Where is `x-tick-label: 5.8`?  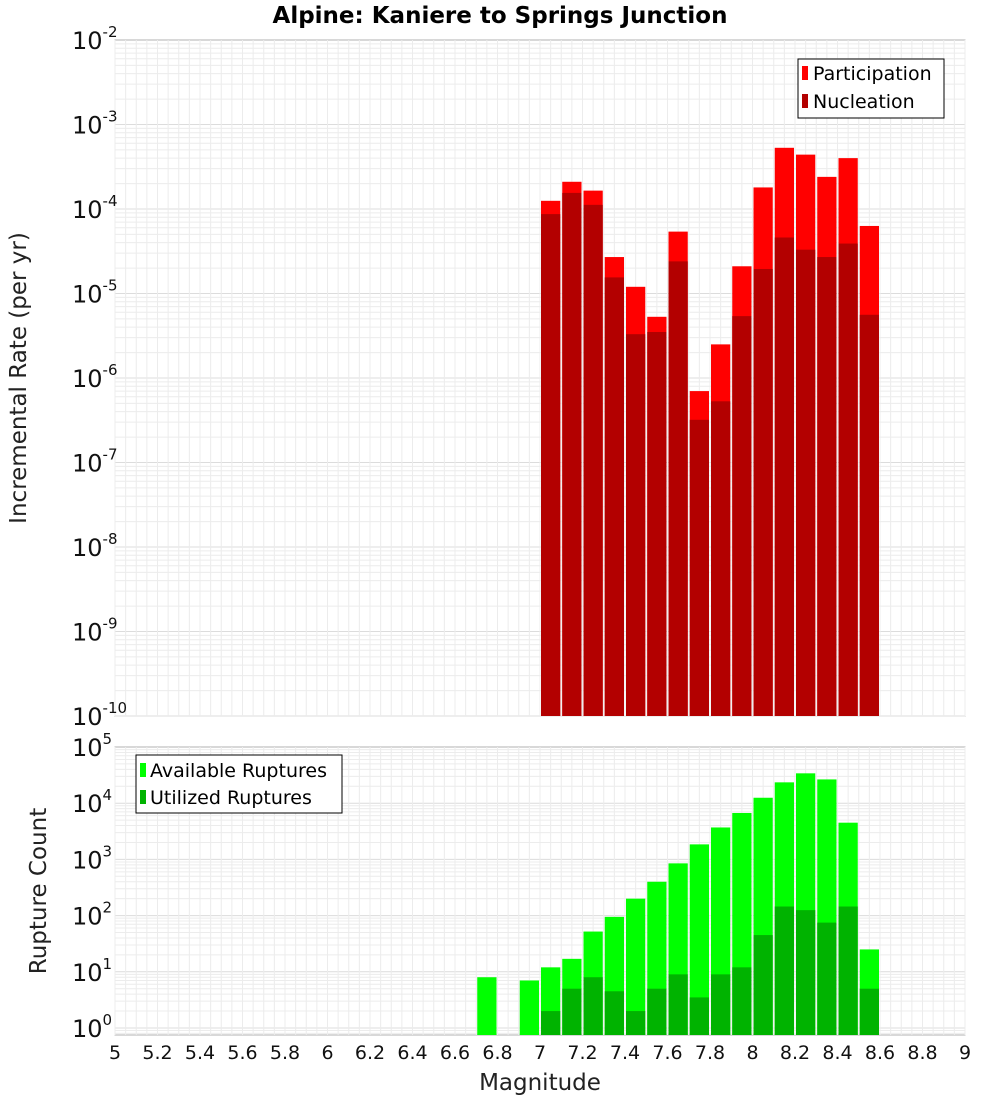
x-tick-label: 5.8 is located at coordinates (285, 1053).